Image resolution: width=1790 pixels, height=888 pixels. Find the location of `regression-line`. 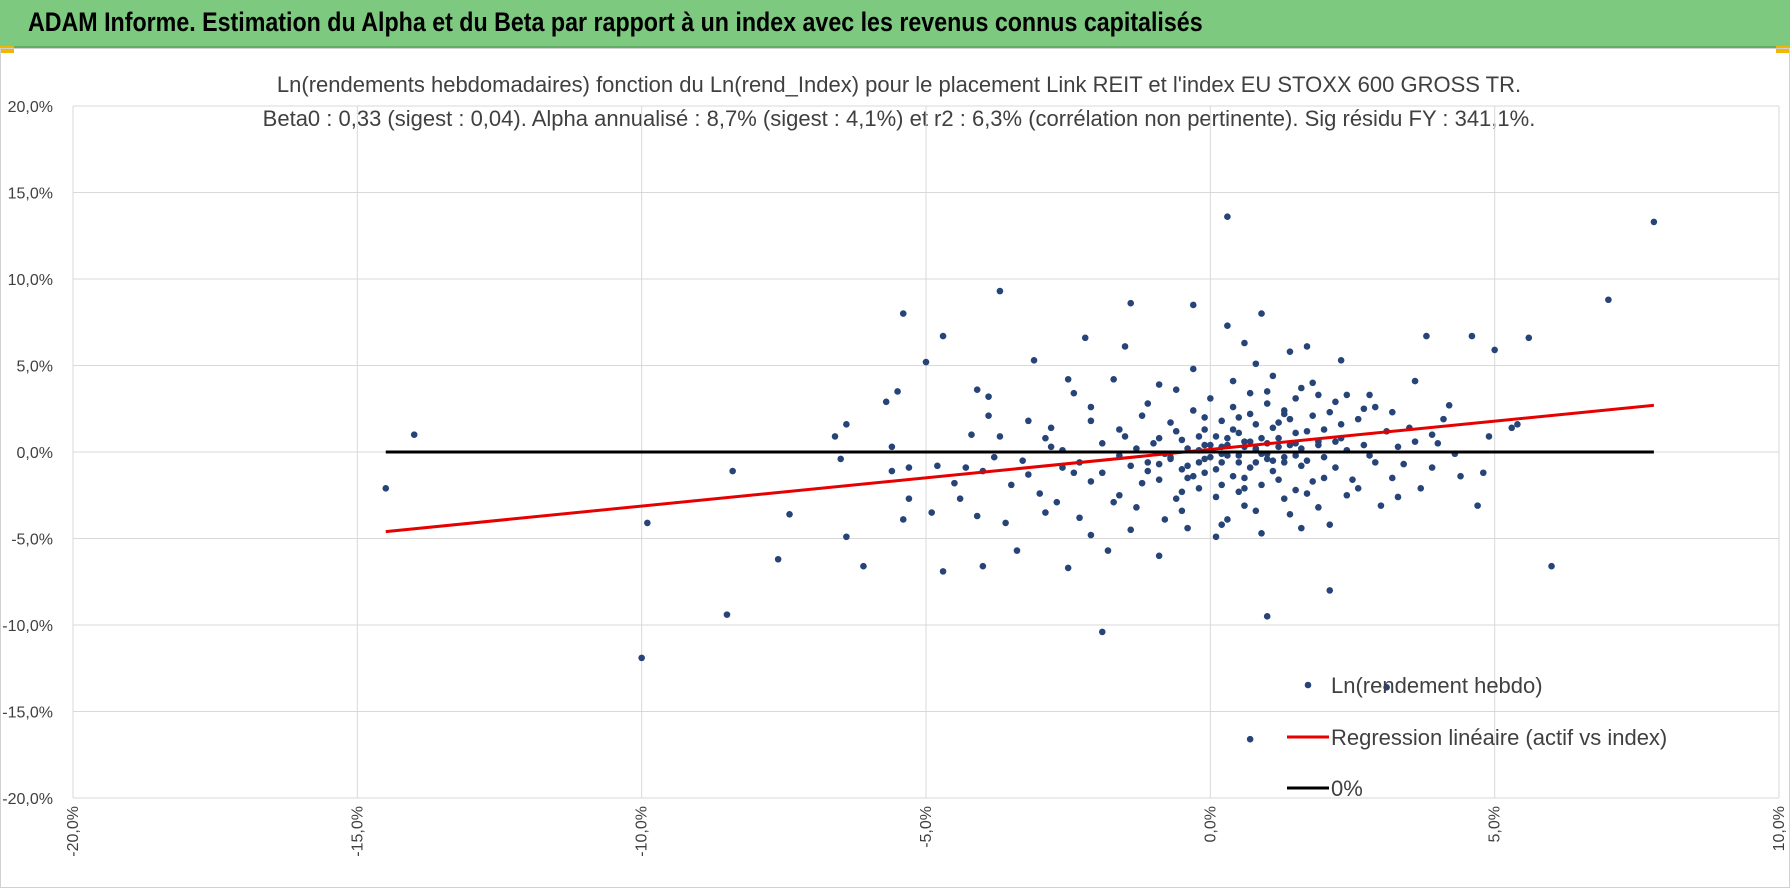

regression-line is located at coordinates (1020, 468).